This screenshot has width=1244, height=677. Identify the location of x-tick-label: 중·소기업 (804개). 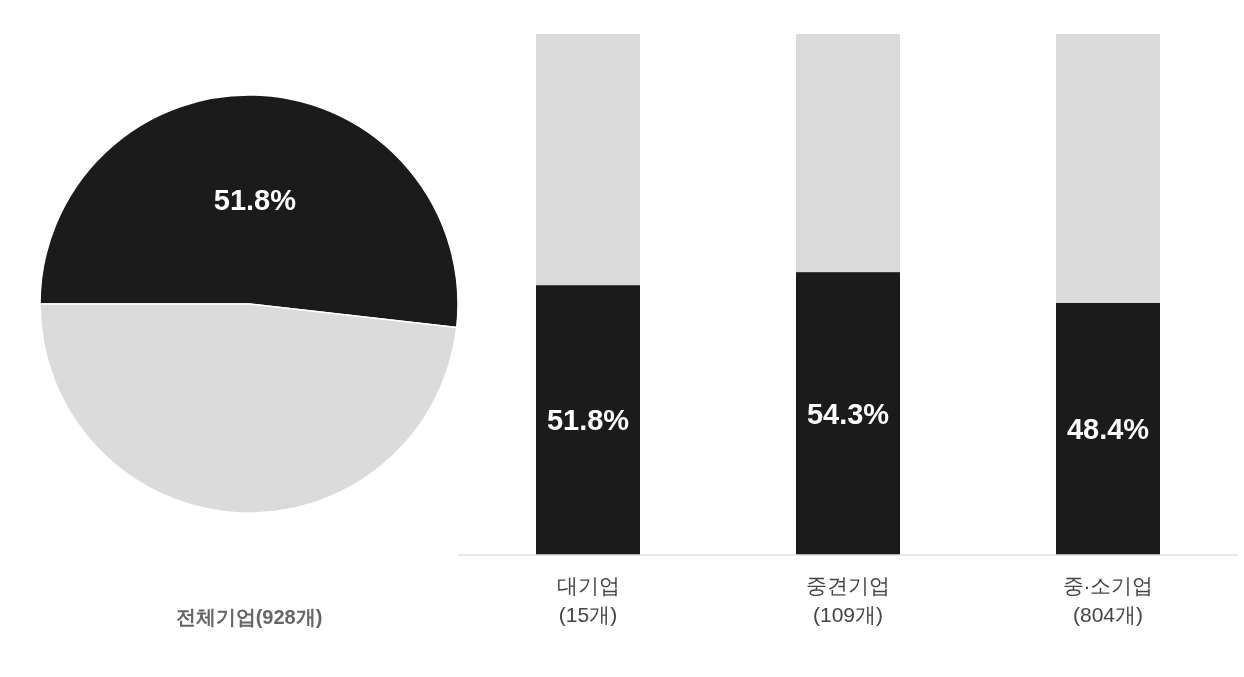
(1108, 599).